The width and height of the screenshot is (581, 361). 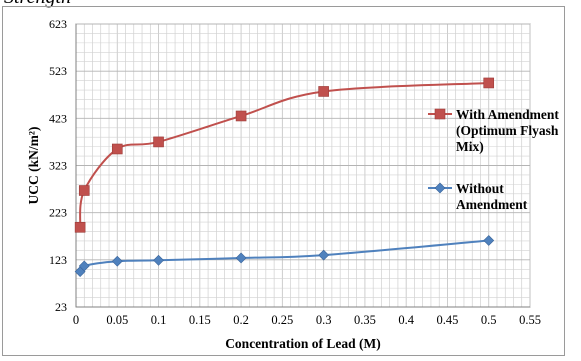 What do you see at coordinates (324, 320) in the screenshot?
I see `x-tick-label: 0.3` at bounding box center [324, 320].